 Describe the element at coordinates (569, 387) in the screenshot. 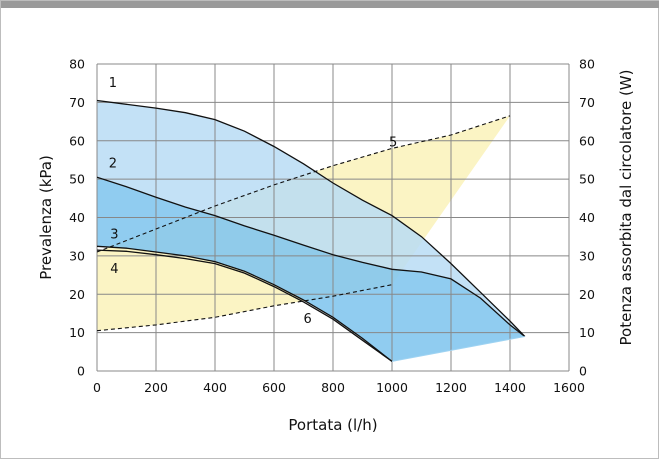

I see `x-tick-label: 1600` at that location.